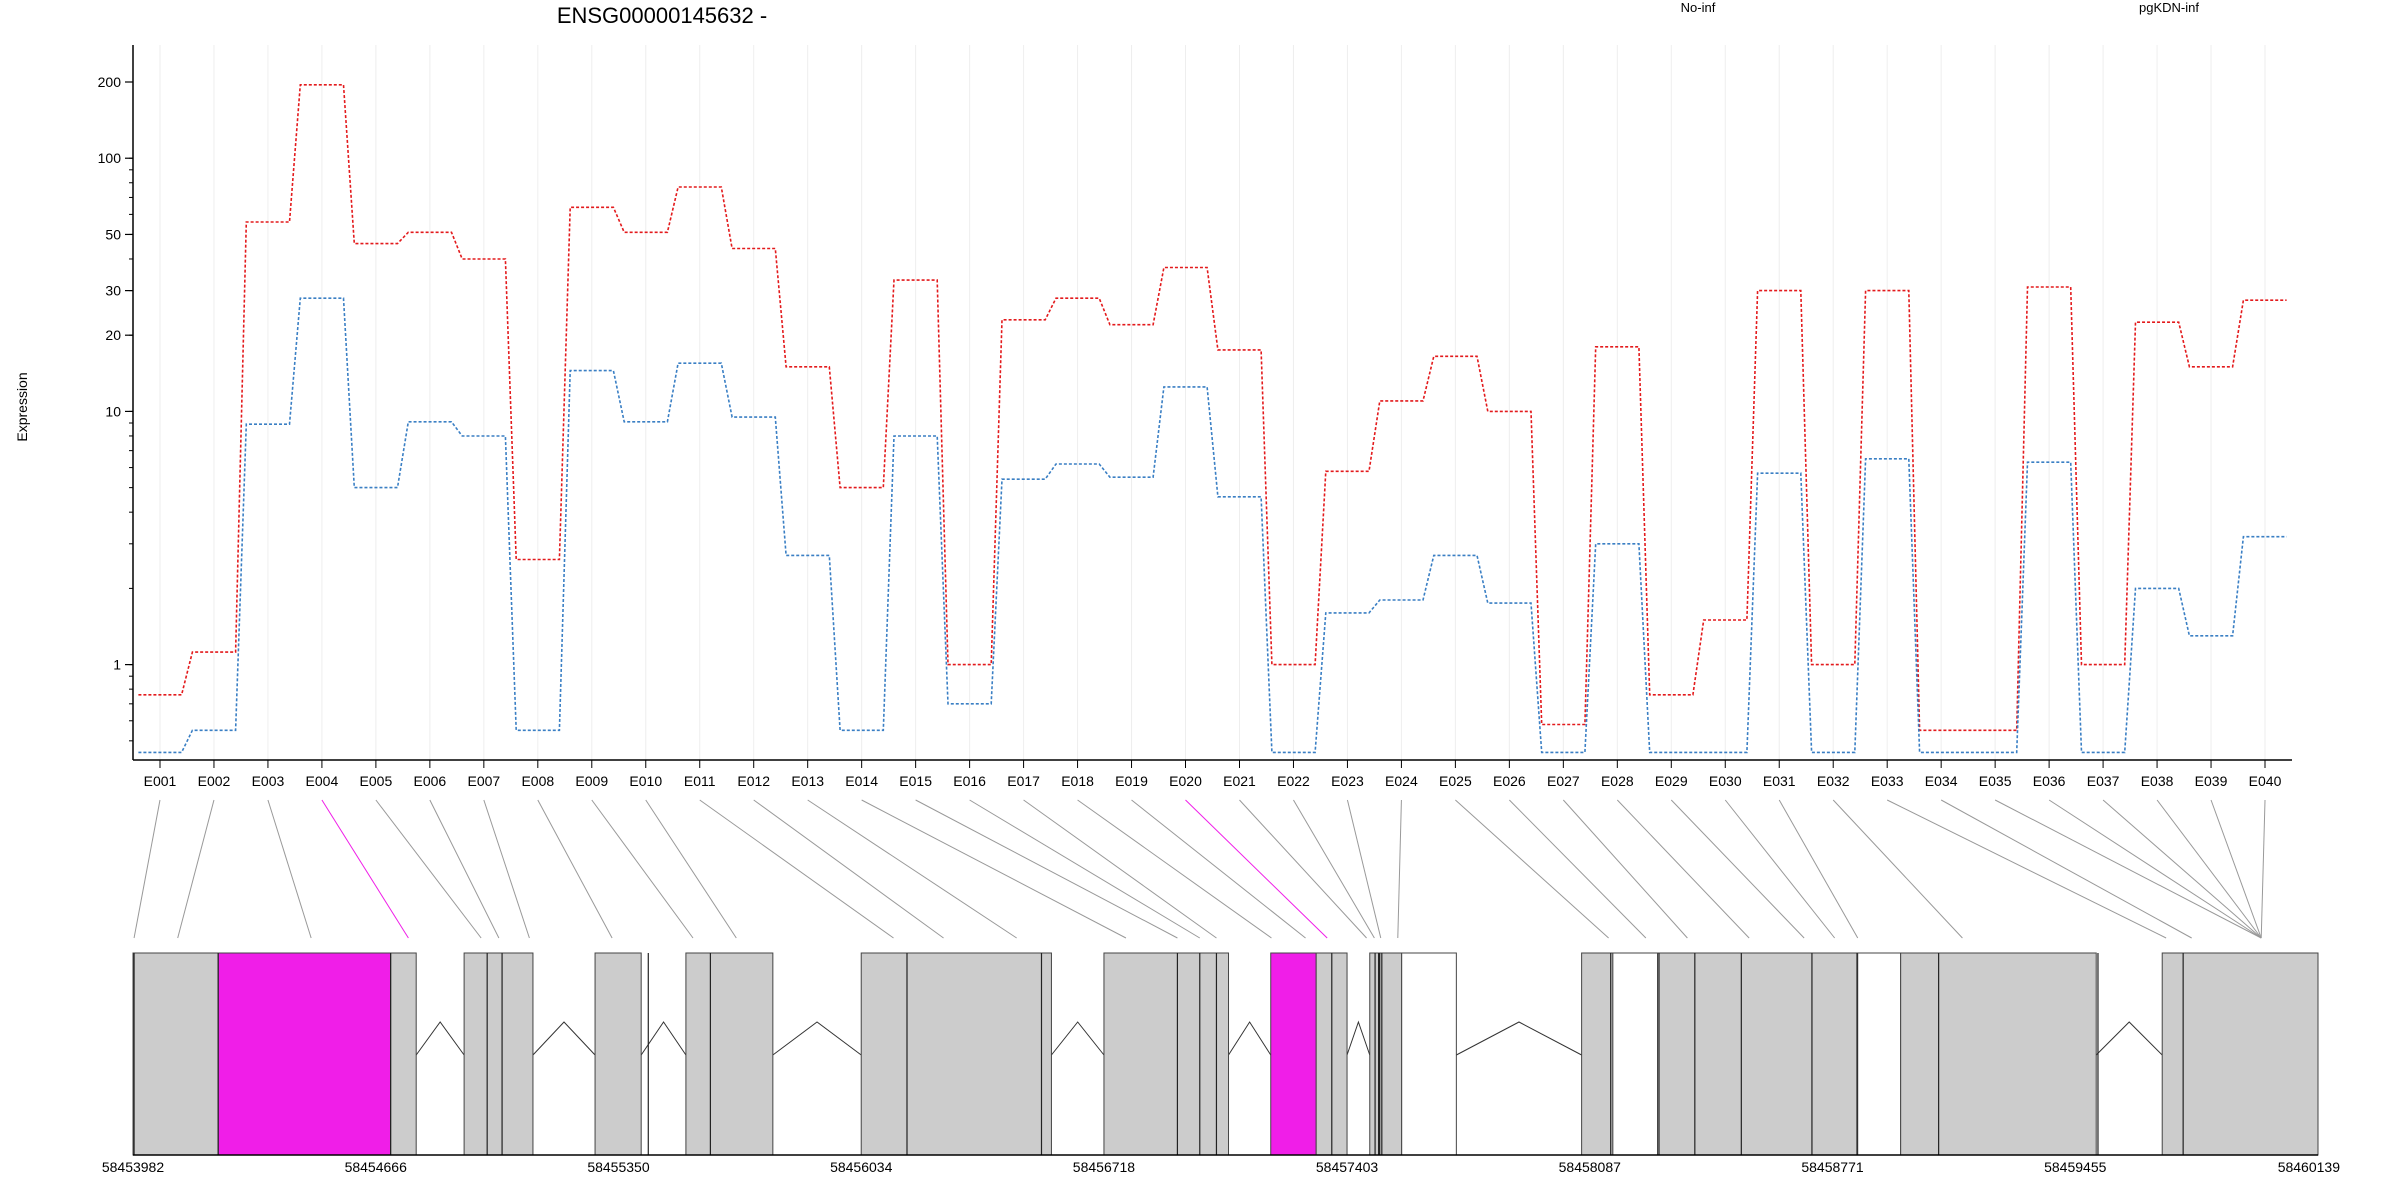 The image size is (2400, 1200). I want to click on genome-tick-label: 58458771, so click(1832, 1167).